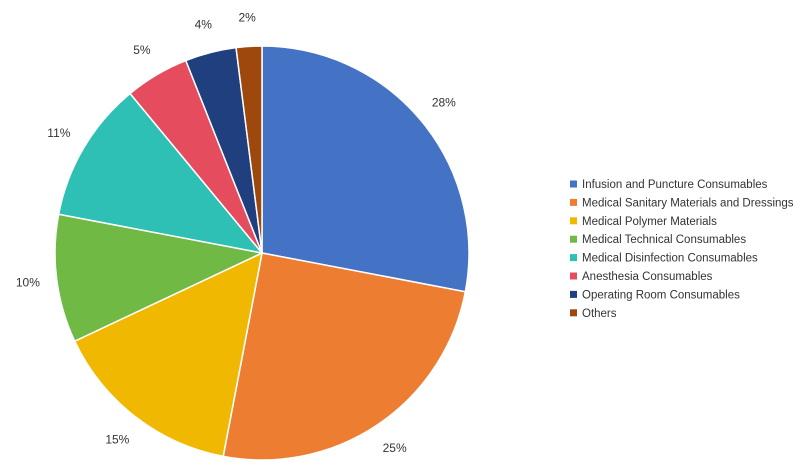 This screenshot has height=470, width=810. What do you see at coordinates (117, 439) in the screenshot?
I see `pie-label-medical-polymer-materials: 15%` at bounding box center [117, 439].